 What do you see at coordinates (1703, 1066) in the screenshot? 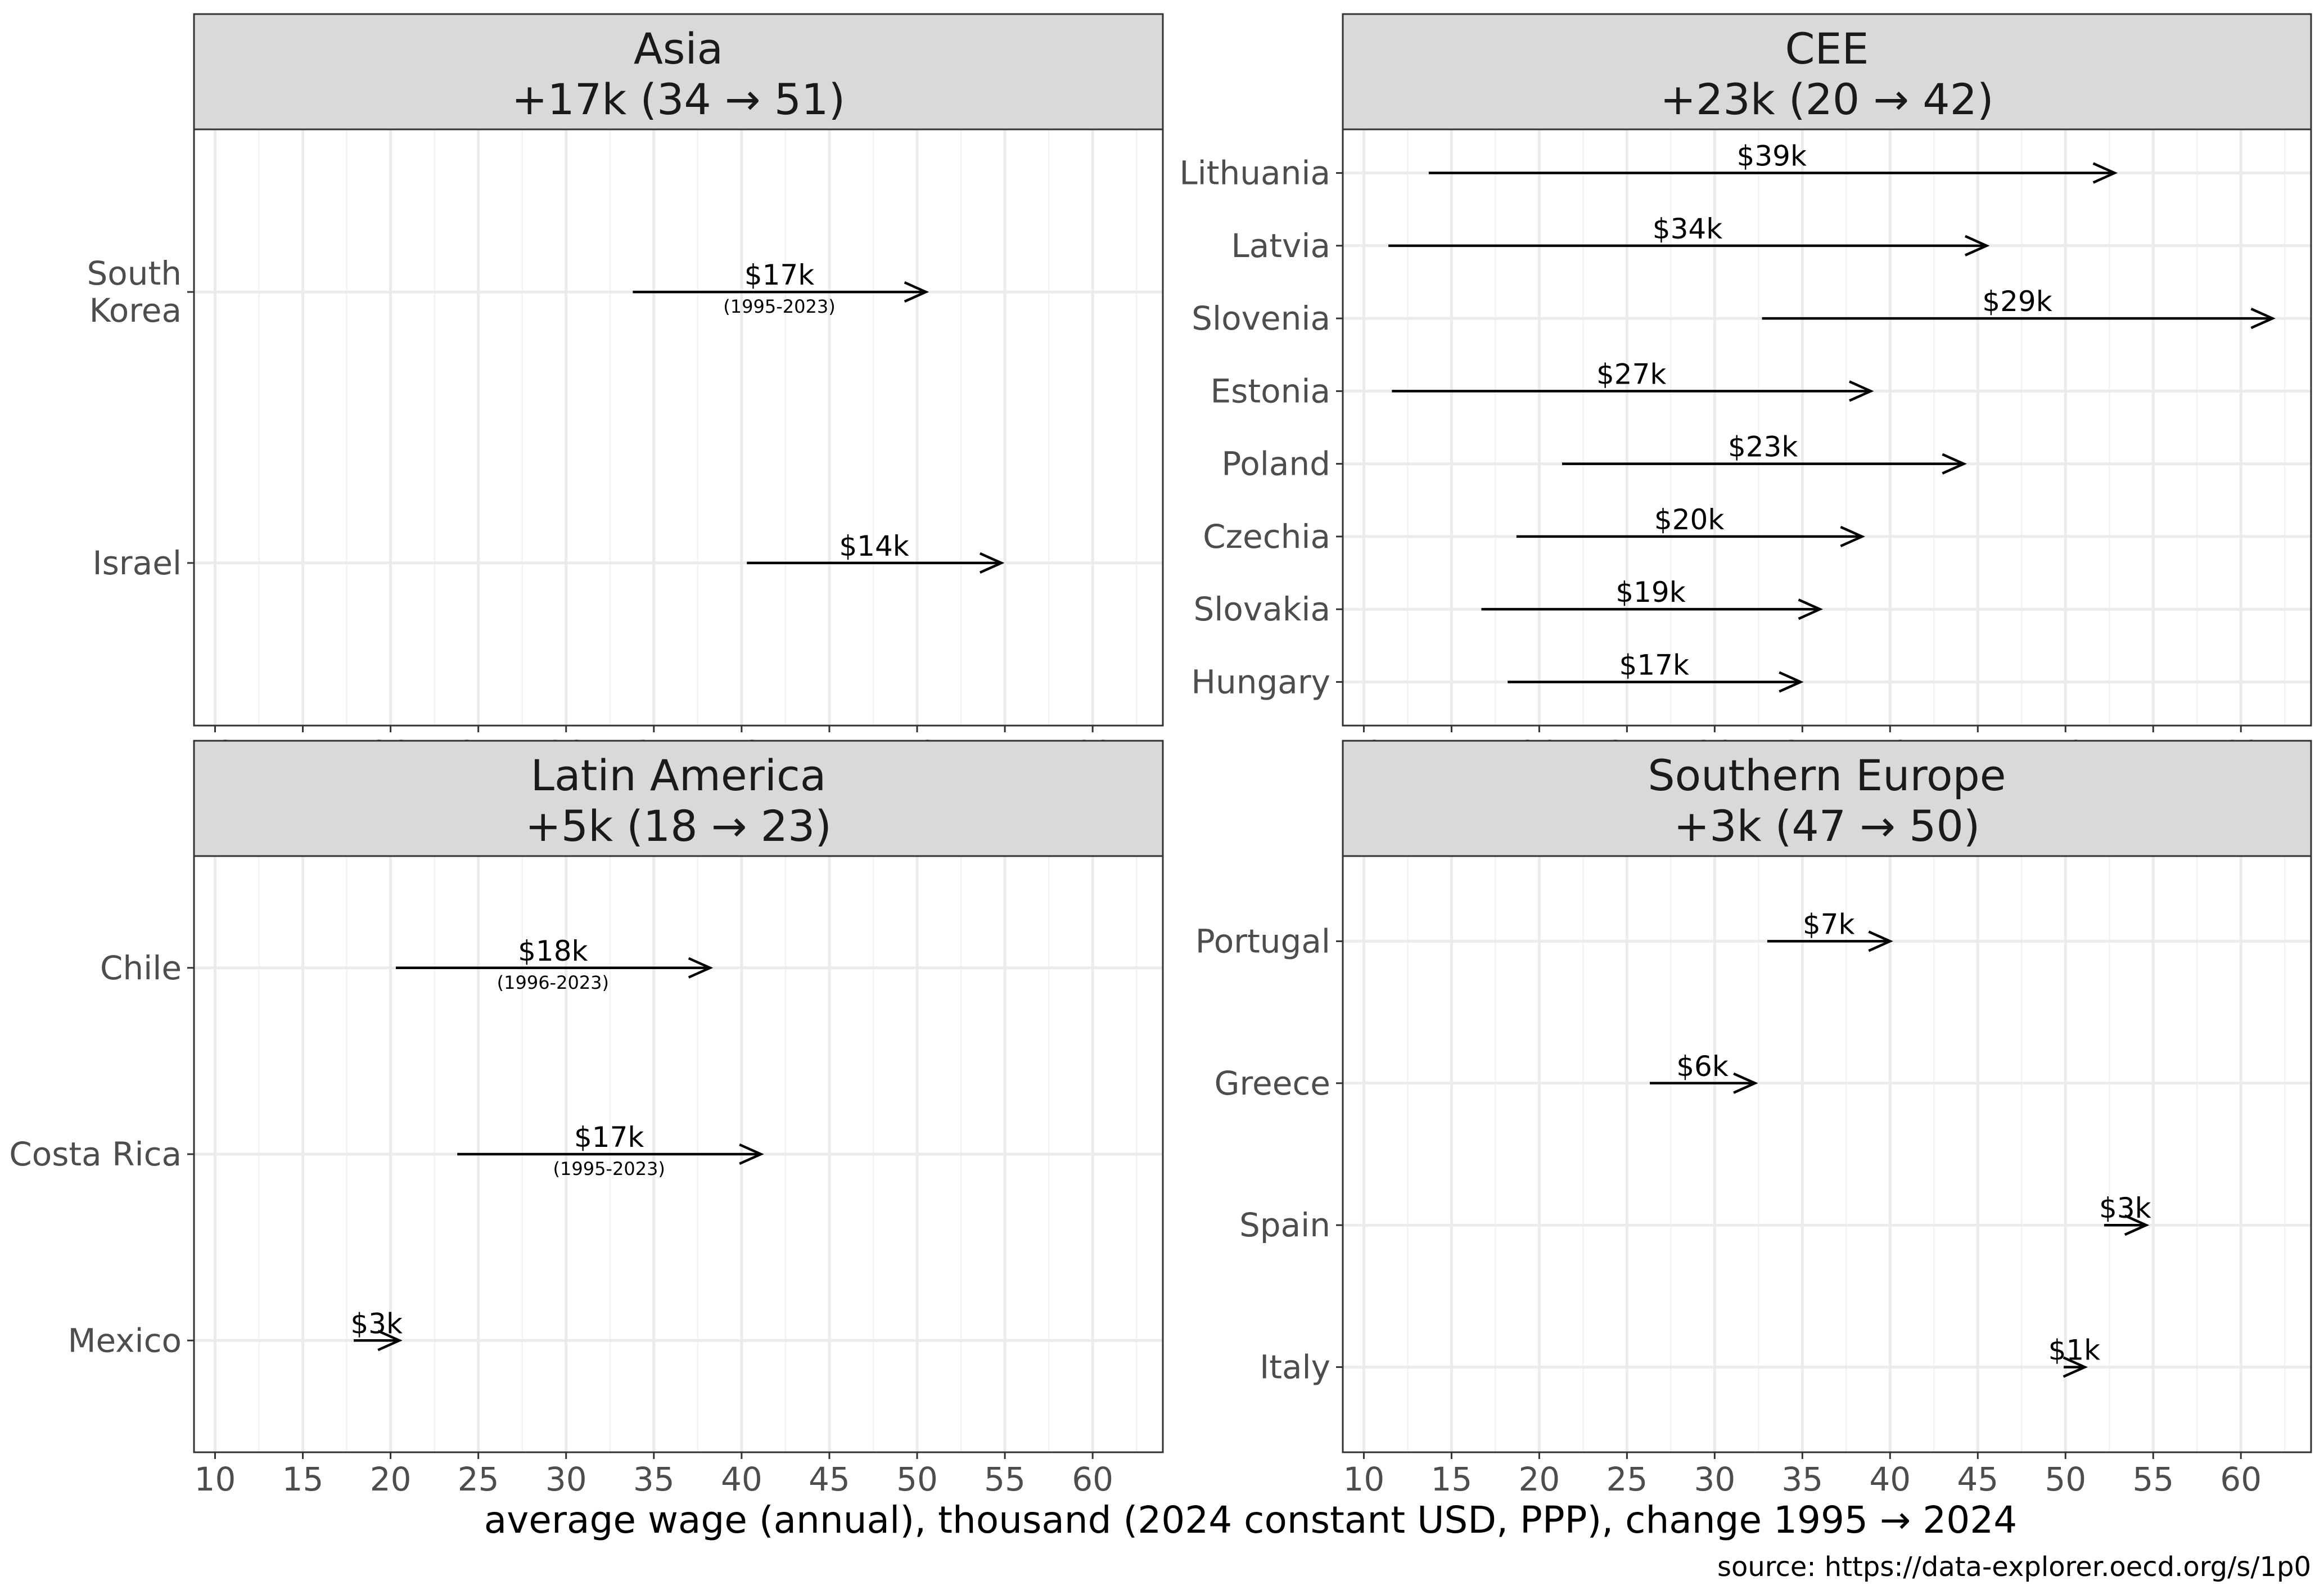
I see `delta-label: $6k` at bounding box center [1703, 1066].